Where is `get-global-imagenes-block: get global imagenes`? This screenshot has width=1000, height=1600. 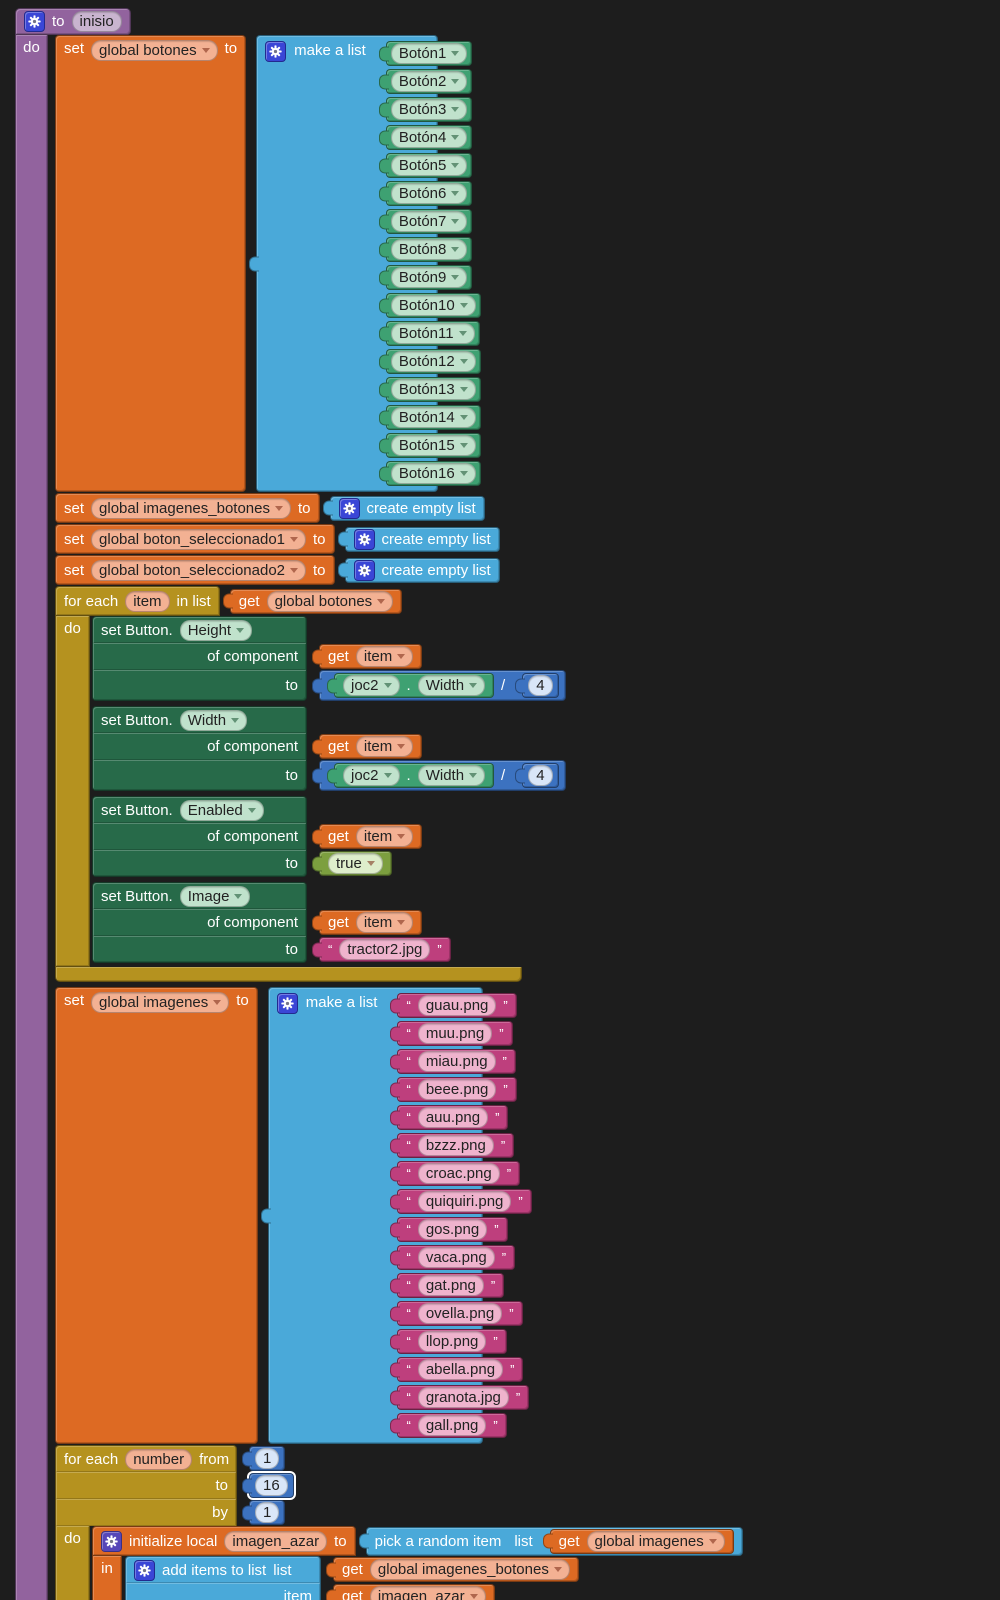
get-global-imagenes-block: get global imagenes is located at coordinates (641, 1541).